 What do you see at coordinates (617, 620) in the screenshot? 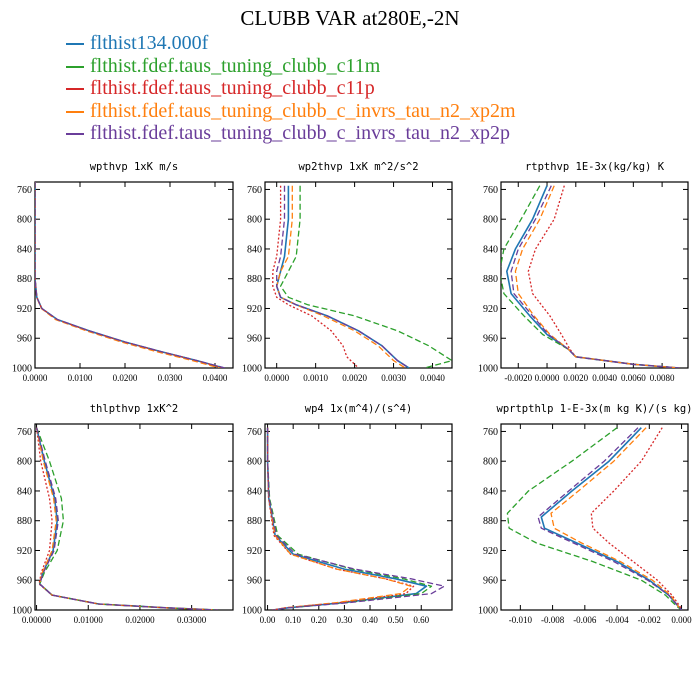
I see `x-tick-label: -0.004` at bounding box center [617, 620].